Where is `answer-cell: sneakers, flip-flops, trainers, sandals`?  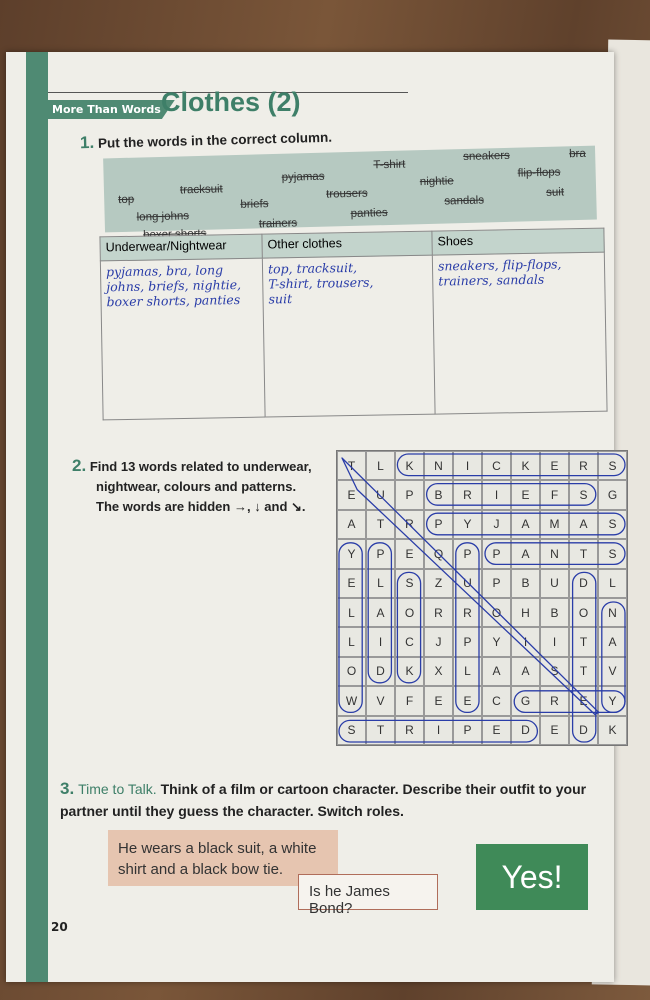 answer-cell: sneakers, flip-flops, trainers, sandals is located at coordinates (520, 333).